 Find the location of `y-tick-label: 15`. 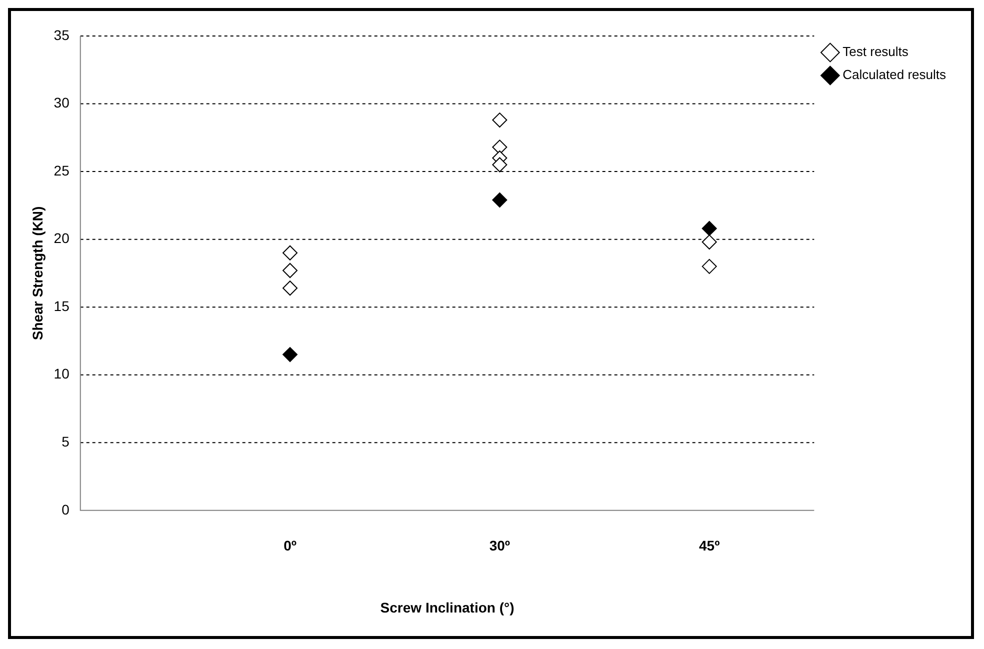

y-tick-label: 15 is located at coordinates (62, 306).